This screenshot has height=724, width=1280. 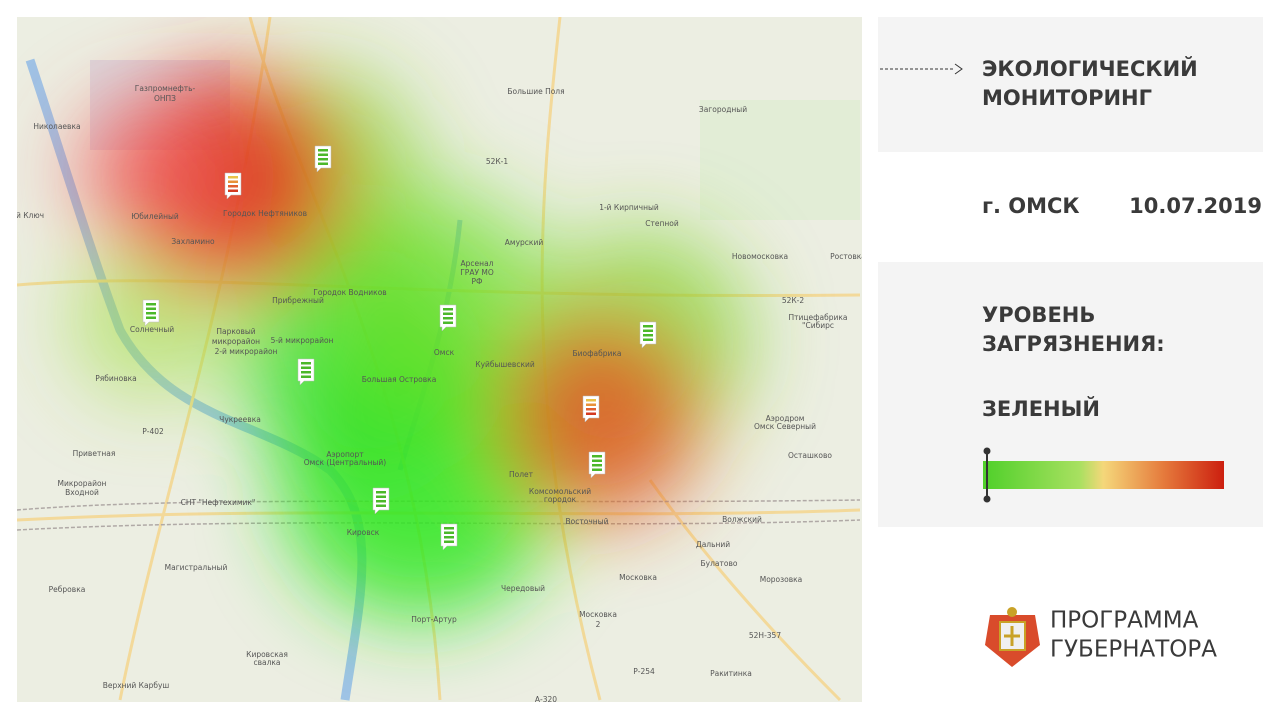 What do you see at coordinates (196, 567) in the screenshot?
I see `place-label: Магистральный` at bounding box center [196, 567].